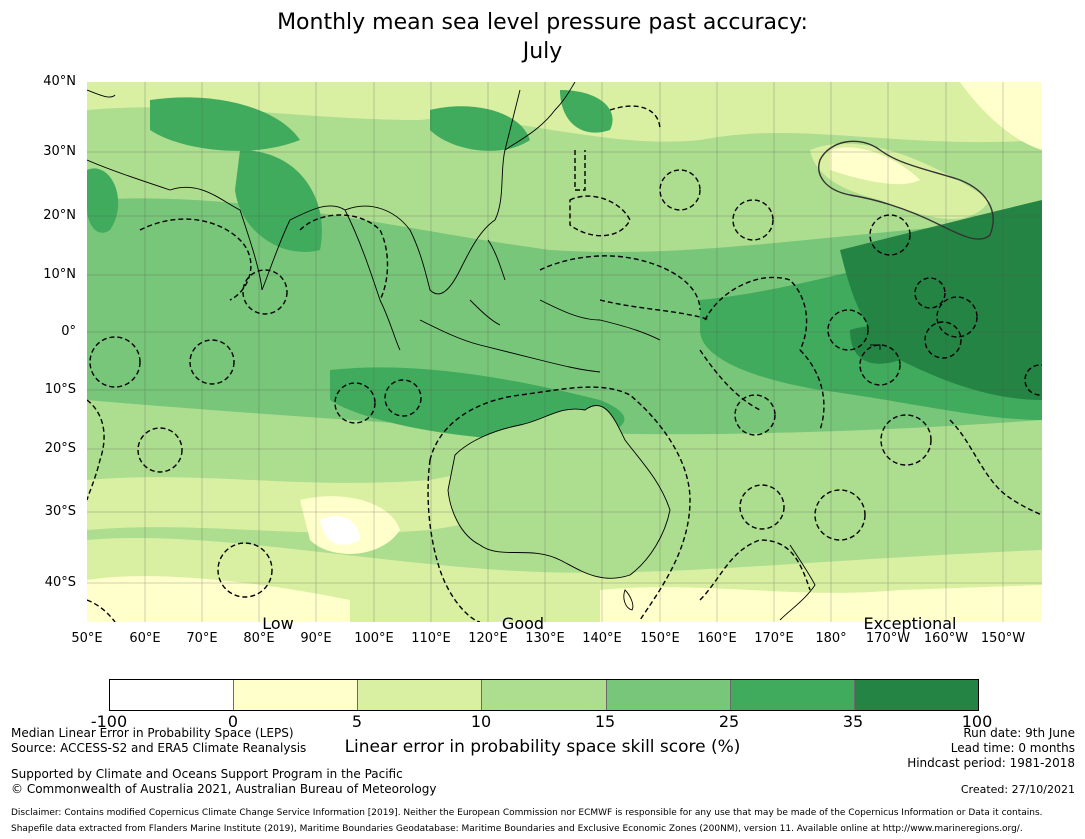 Image resolution: width=1085 pixels, height=839 pixels. I want to click on lon-tick-label: 160°E, so click(717, 638).